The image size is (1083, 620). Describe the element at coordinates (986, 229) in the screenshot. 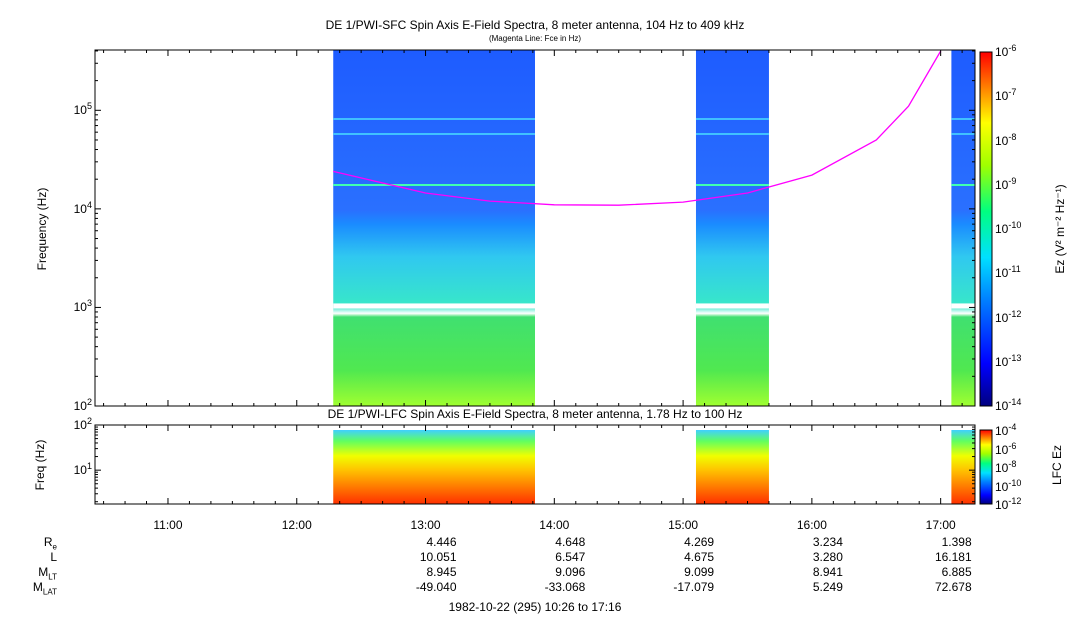

I see `sfc-colorbar` at that location.